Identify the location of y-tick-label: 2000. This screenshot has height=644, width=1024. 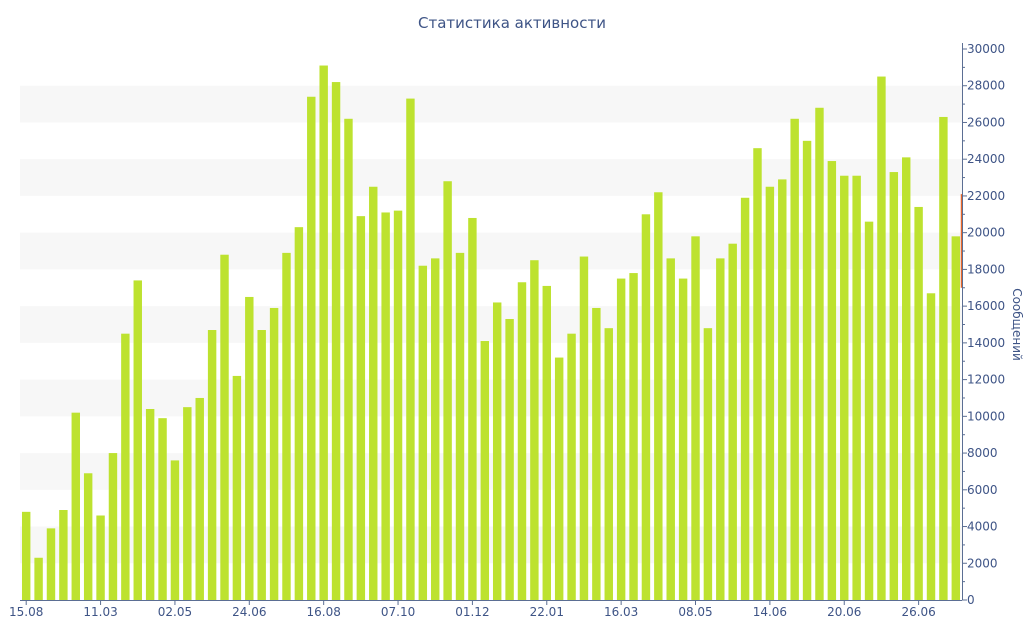
(982, 563).